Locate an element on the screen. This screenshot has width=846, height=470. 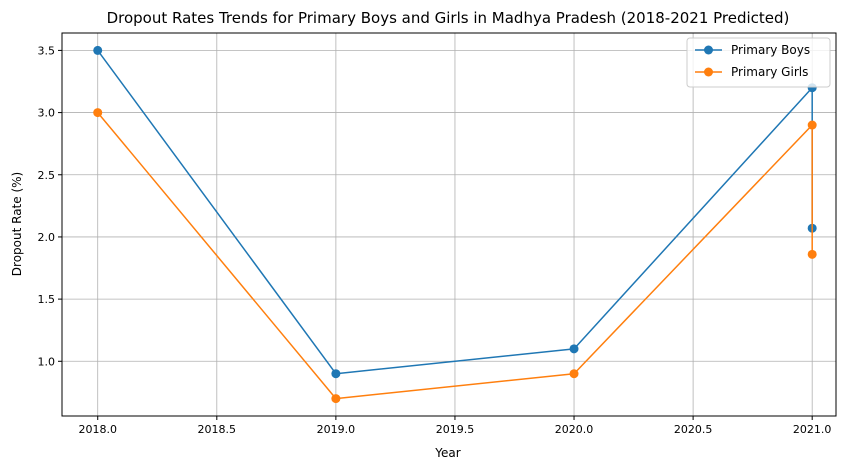
y-tick-label: 1.0 is located at coordinates (47, 361).